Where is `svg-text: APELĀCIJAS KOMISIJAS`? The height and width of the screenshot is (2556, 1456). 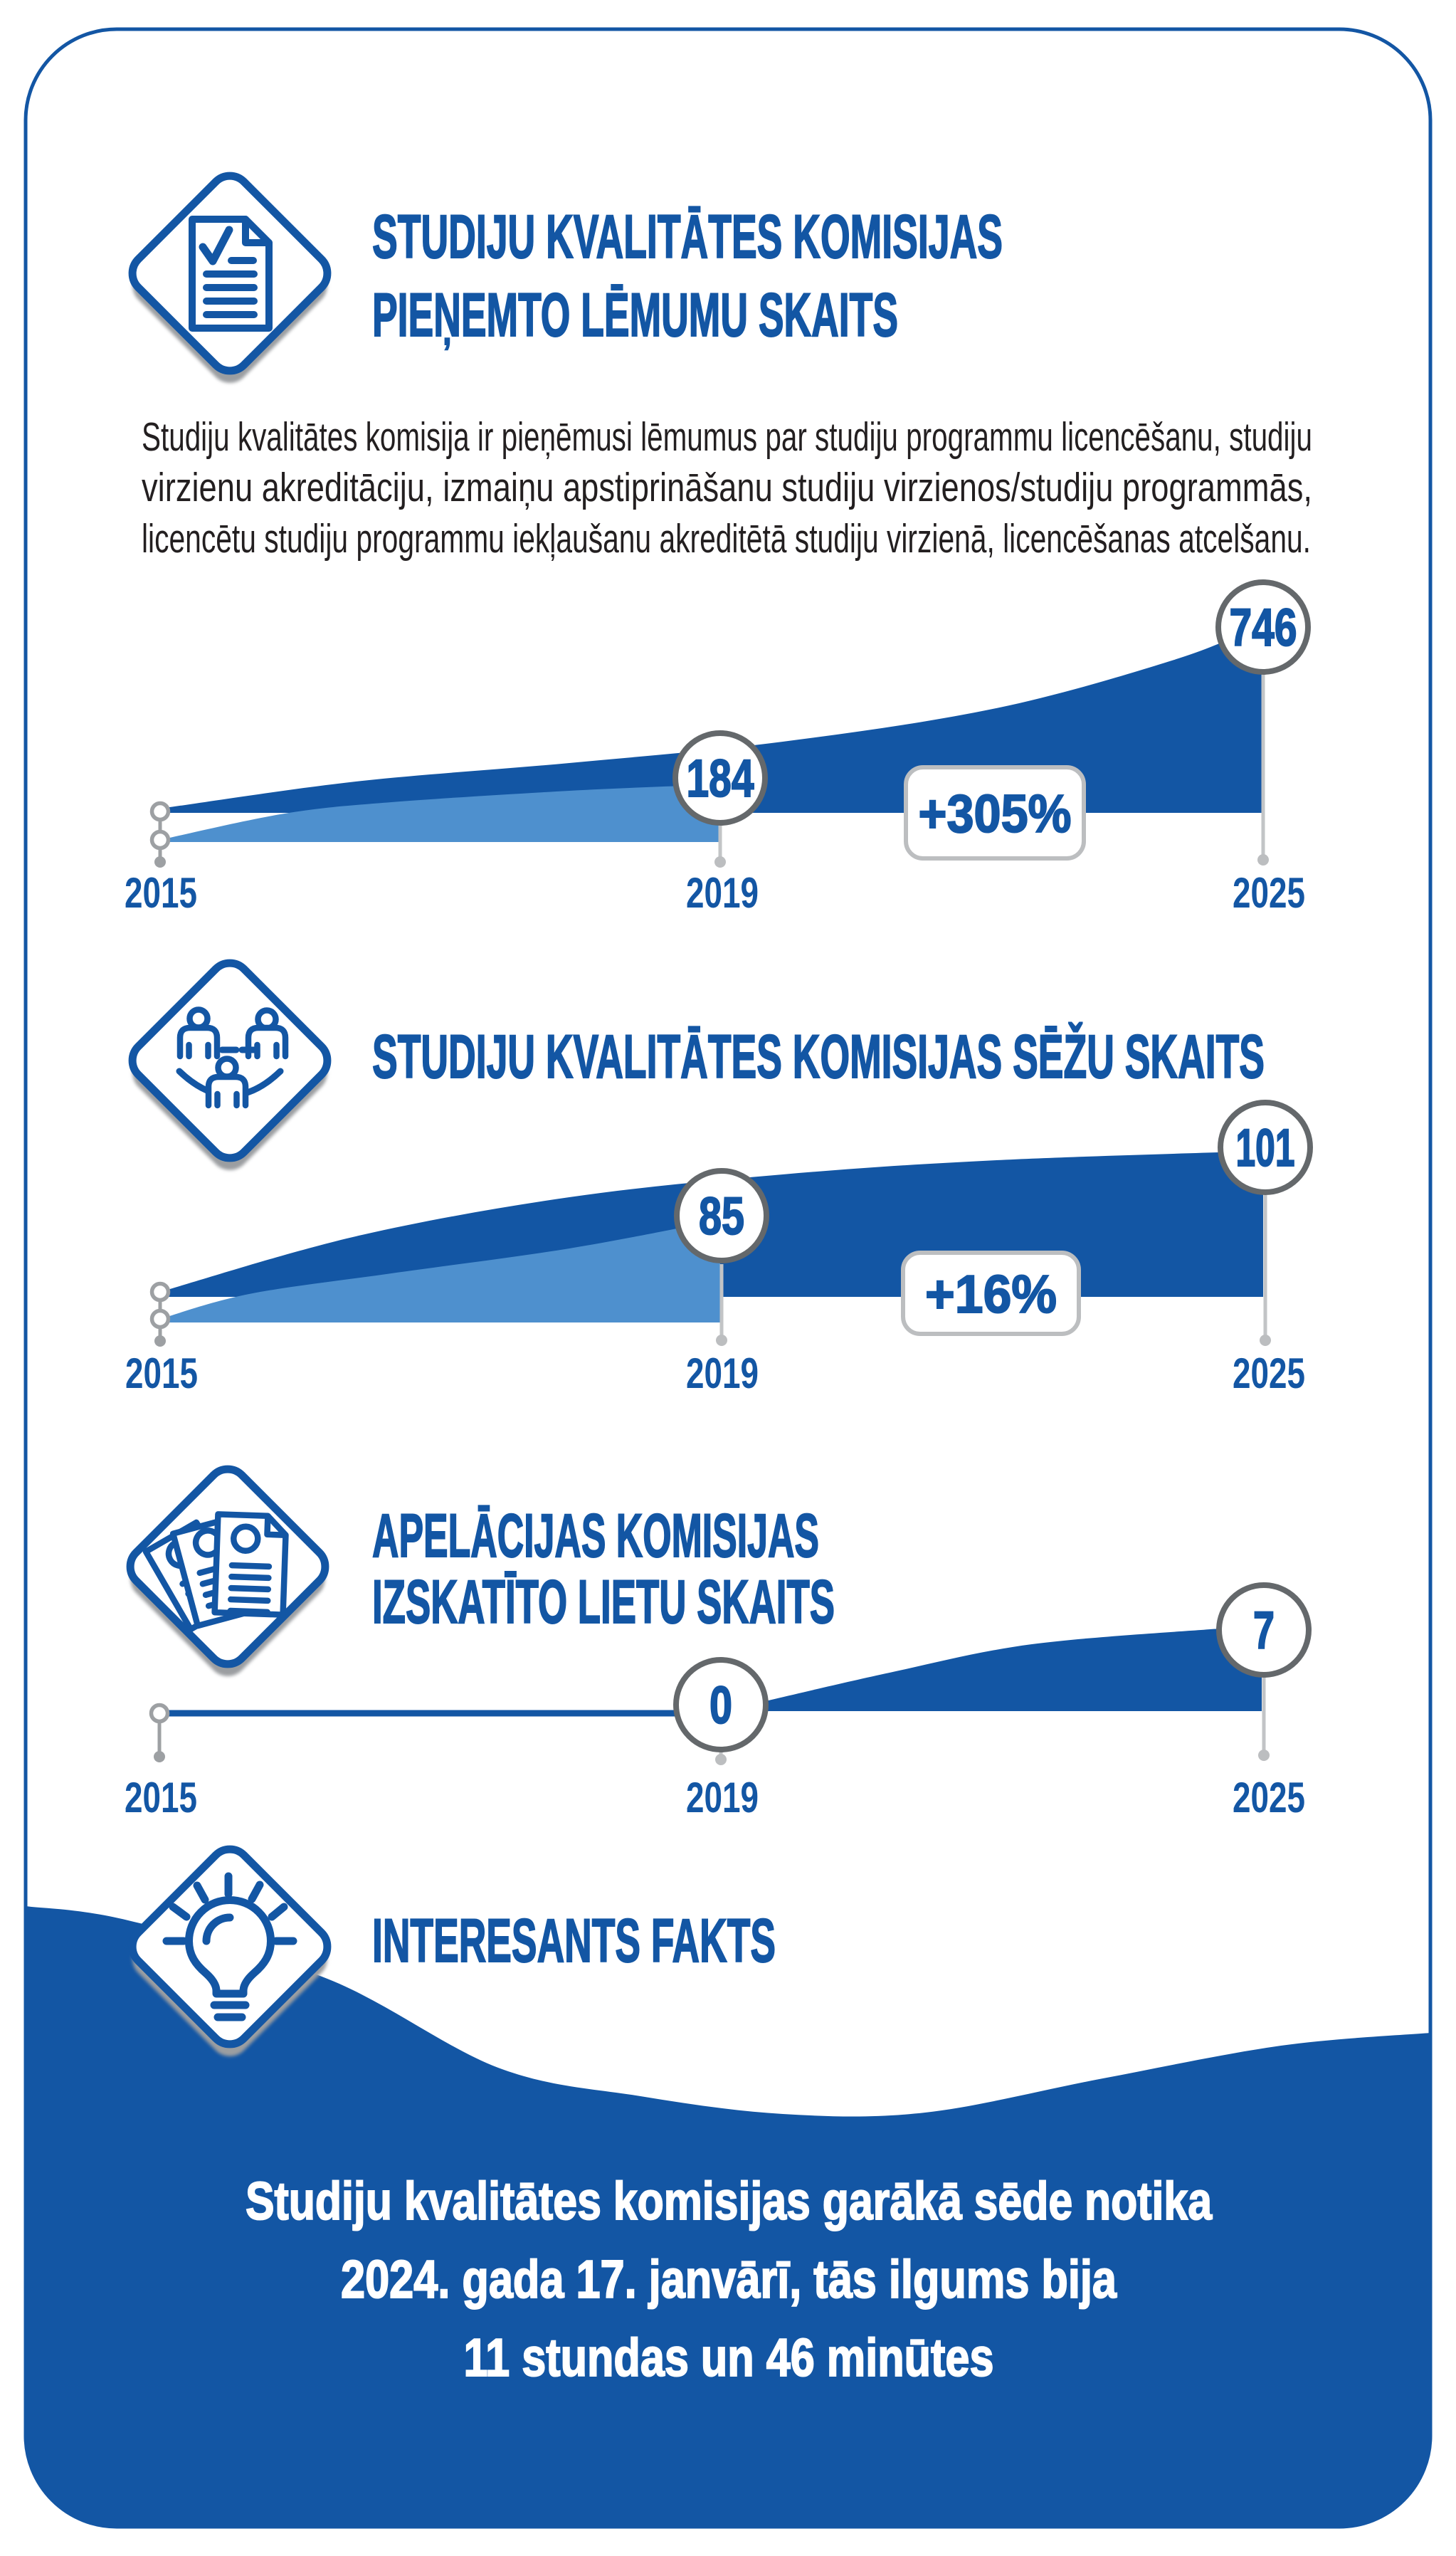 svg-text: APELĀCIJAS KOMISIJAS is located at coordinates (595, 1536).